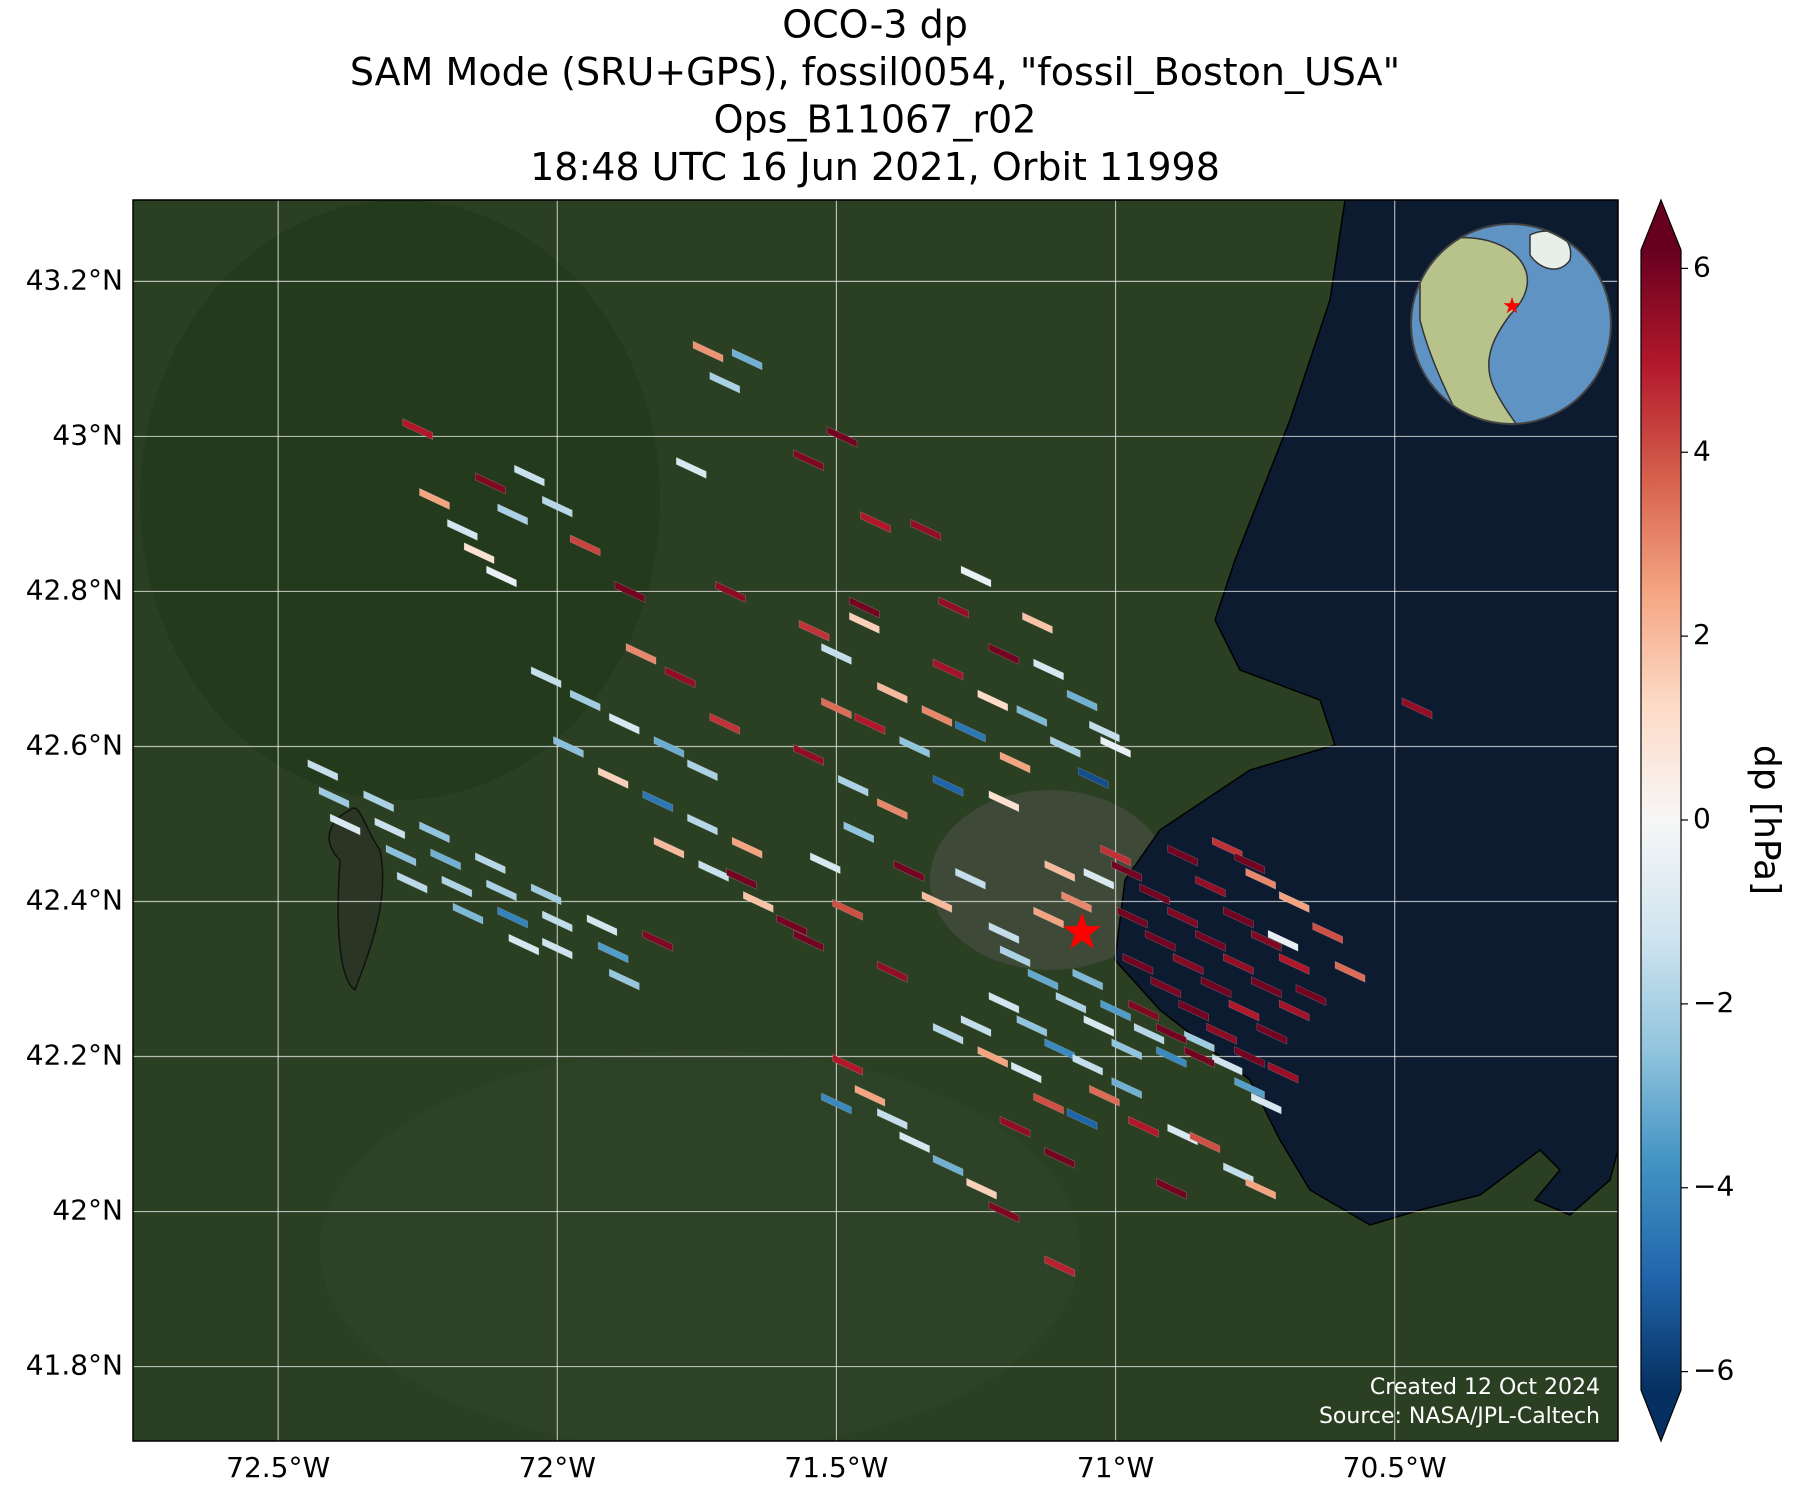  What do you see at coordinates (1485, 1387) in the screenshot?
I see `annotation: Created 12 Oct 2024` at bounding box center [1485, 1387].